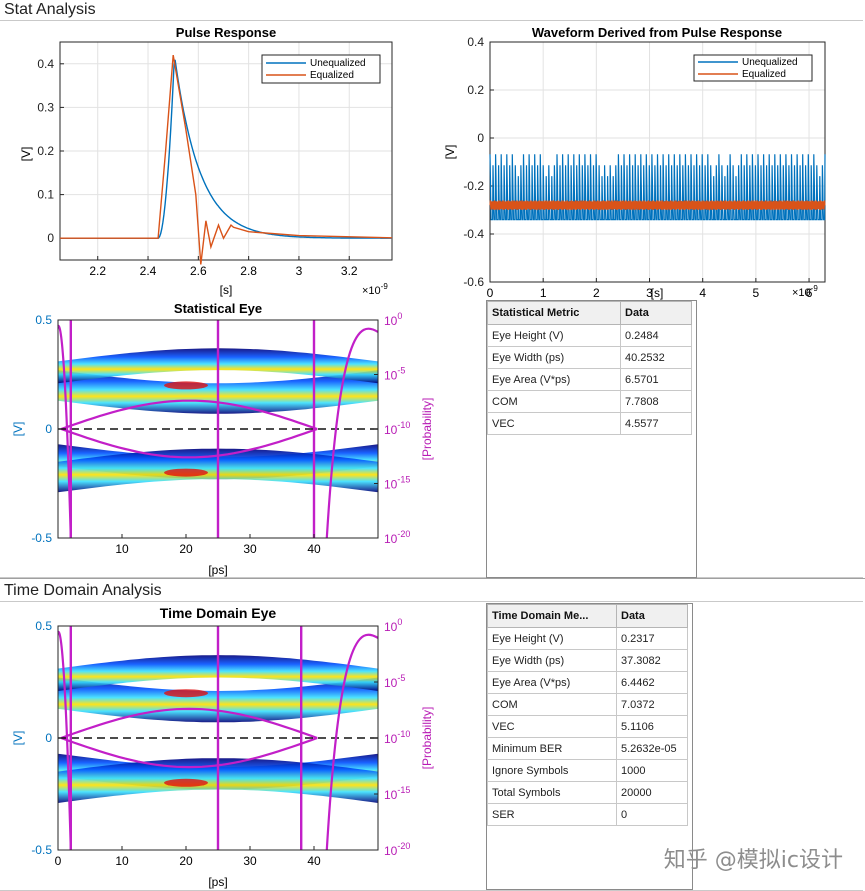 This screenshot has width=865, height=891. I want to click on column-header-metric: Statistical Metric, so click(554, 313).